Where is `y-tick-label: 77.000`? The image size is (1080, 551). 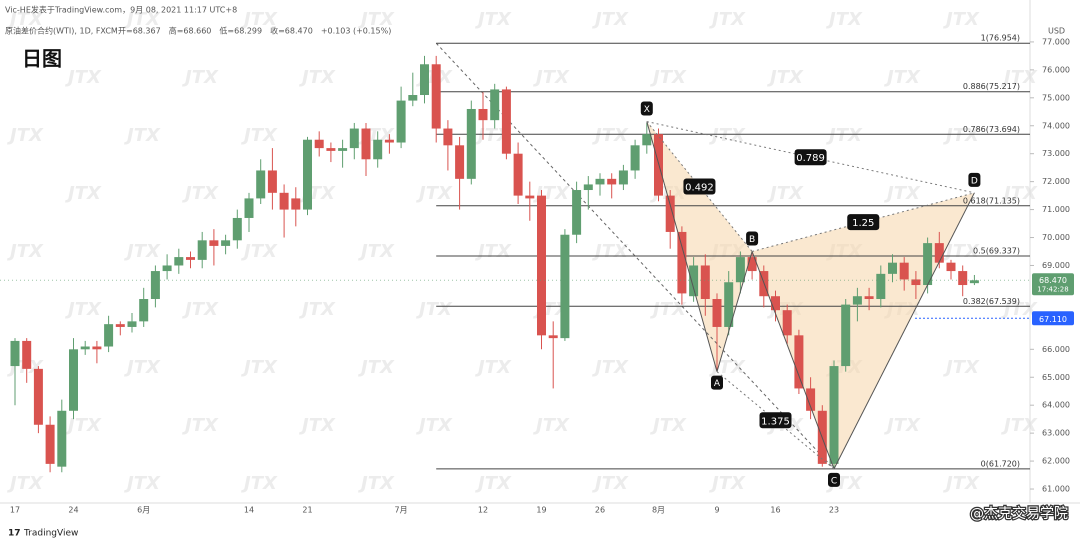 y-tick-label: 77.000 is located at coordinates (1056, 41).